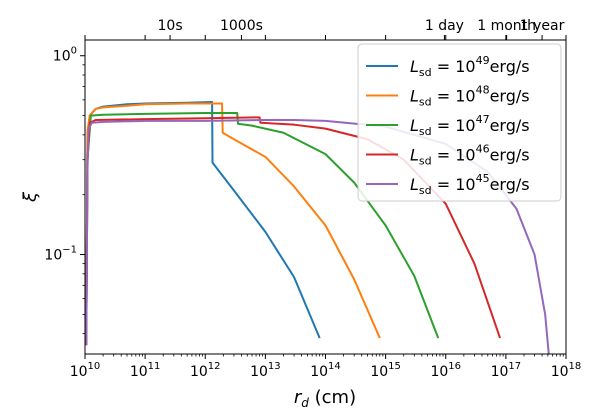 The image size is (598, 418). I want to click on legend-label-1: Lsd = 1048erg/s, so click(470, 96).